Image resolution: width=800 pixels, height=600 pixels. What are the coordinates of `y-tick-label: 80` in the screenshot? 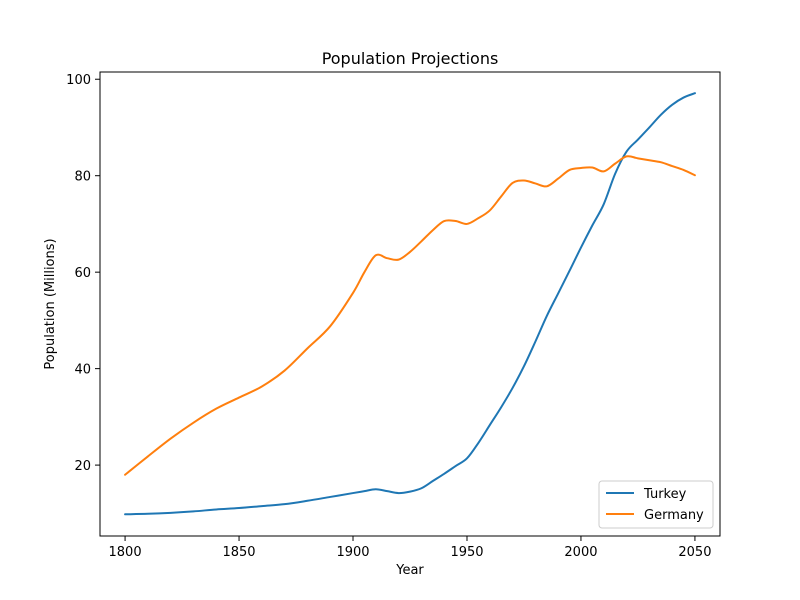 It's located at (82, 177).